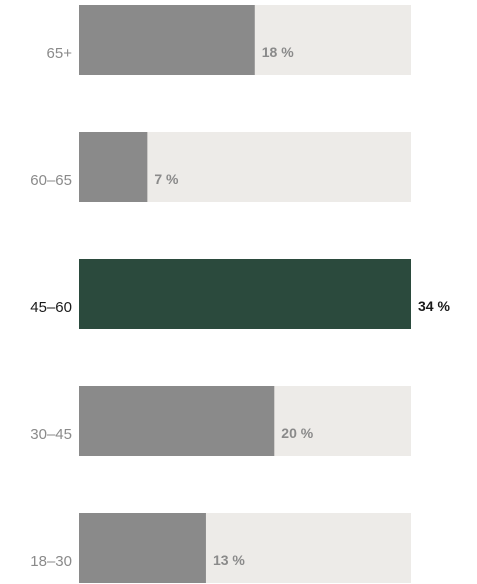 This screenshot has height=584, width=477. Describe the element at coordinates (51, 434) in the screenshot. I see `category-label: 30–45` at that location.